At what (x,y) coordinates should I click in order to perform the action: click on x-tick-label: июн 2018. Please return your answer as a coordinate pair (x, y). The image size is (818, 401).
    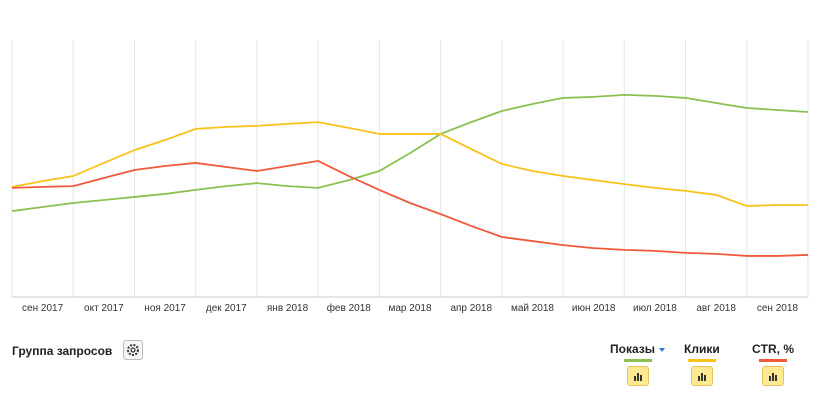
    Looking at the image, I should click on (594, 308).